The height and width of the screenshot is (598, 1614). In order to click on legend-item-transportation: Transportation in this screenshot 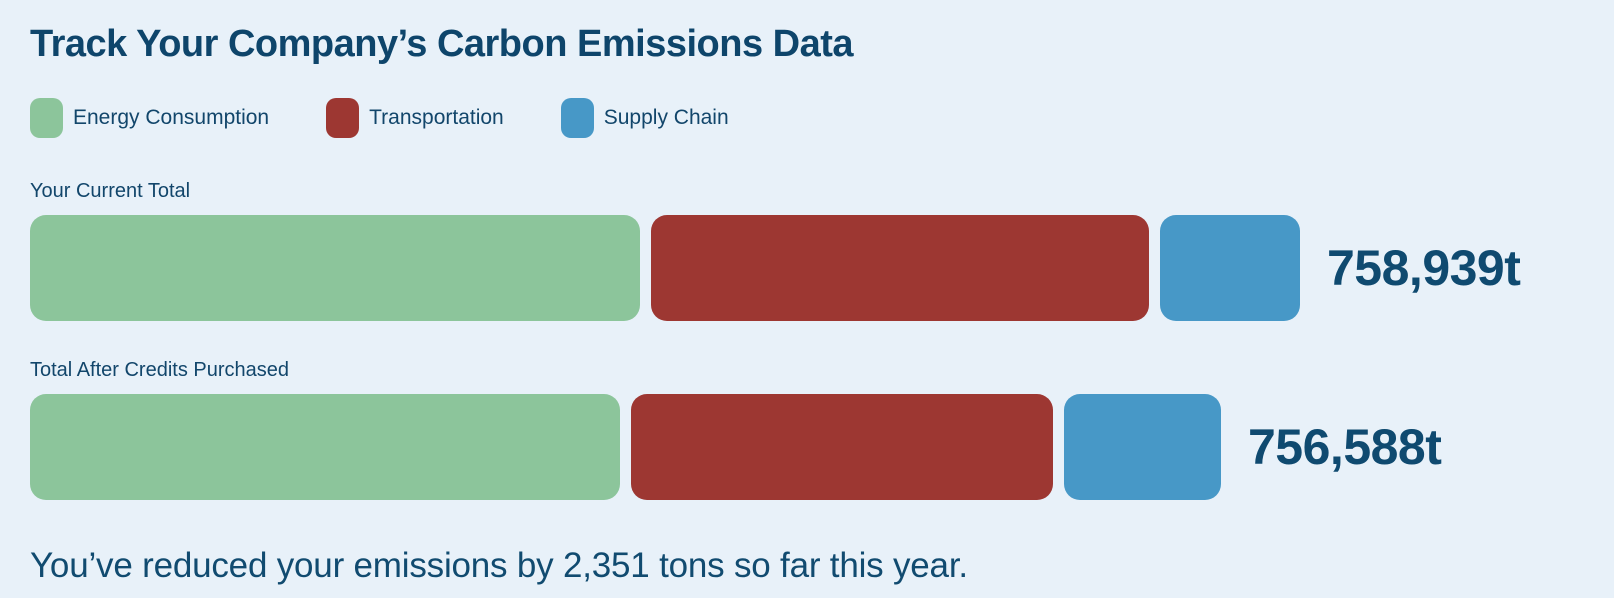, I will do `click(415, 117)`.